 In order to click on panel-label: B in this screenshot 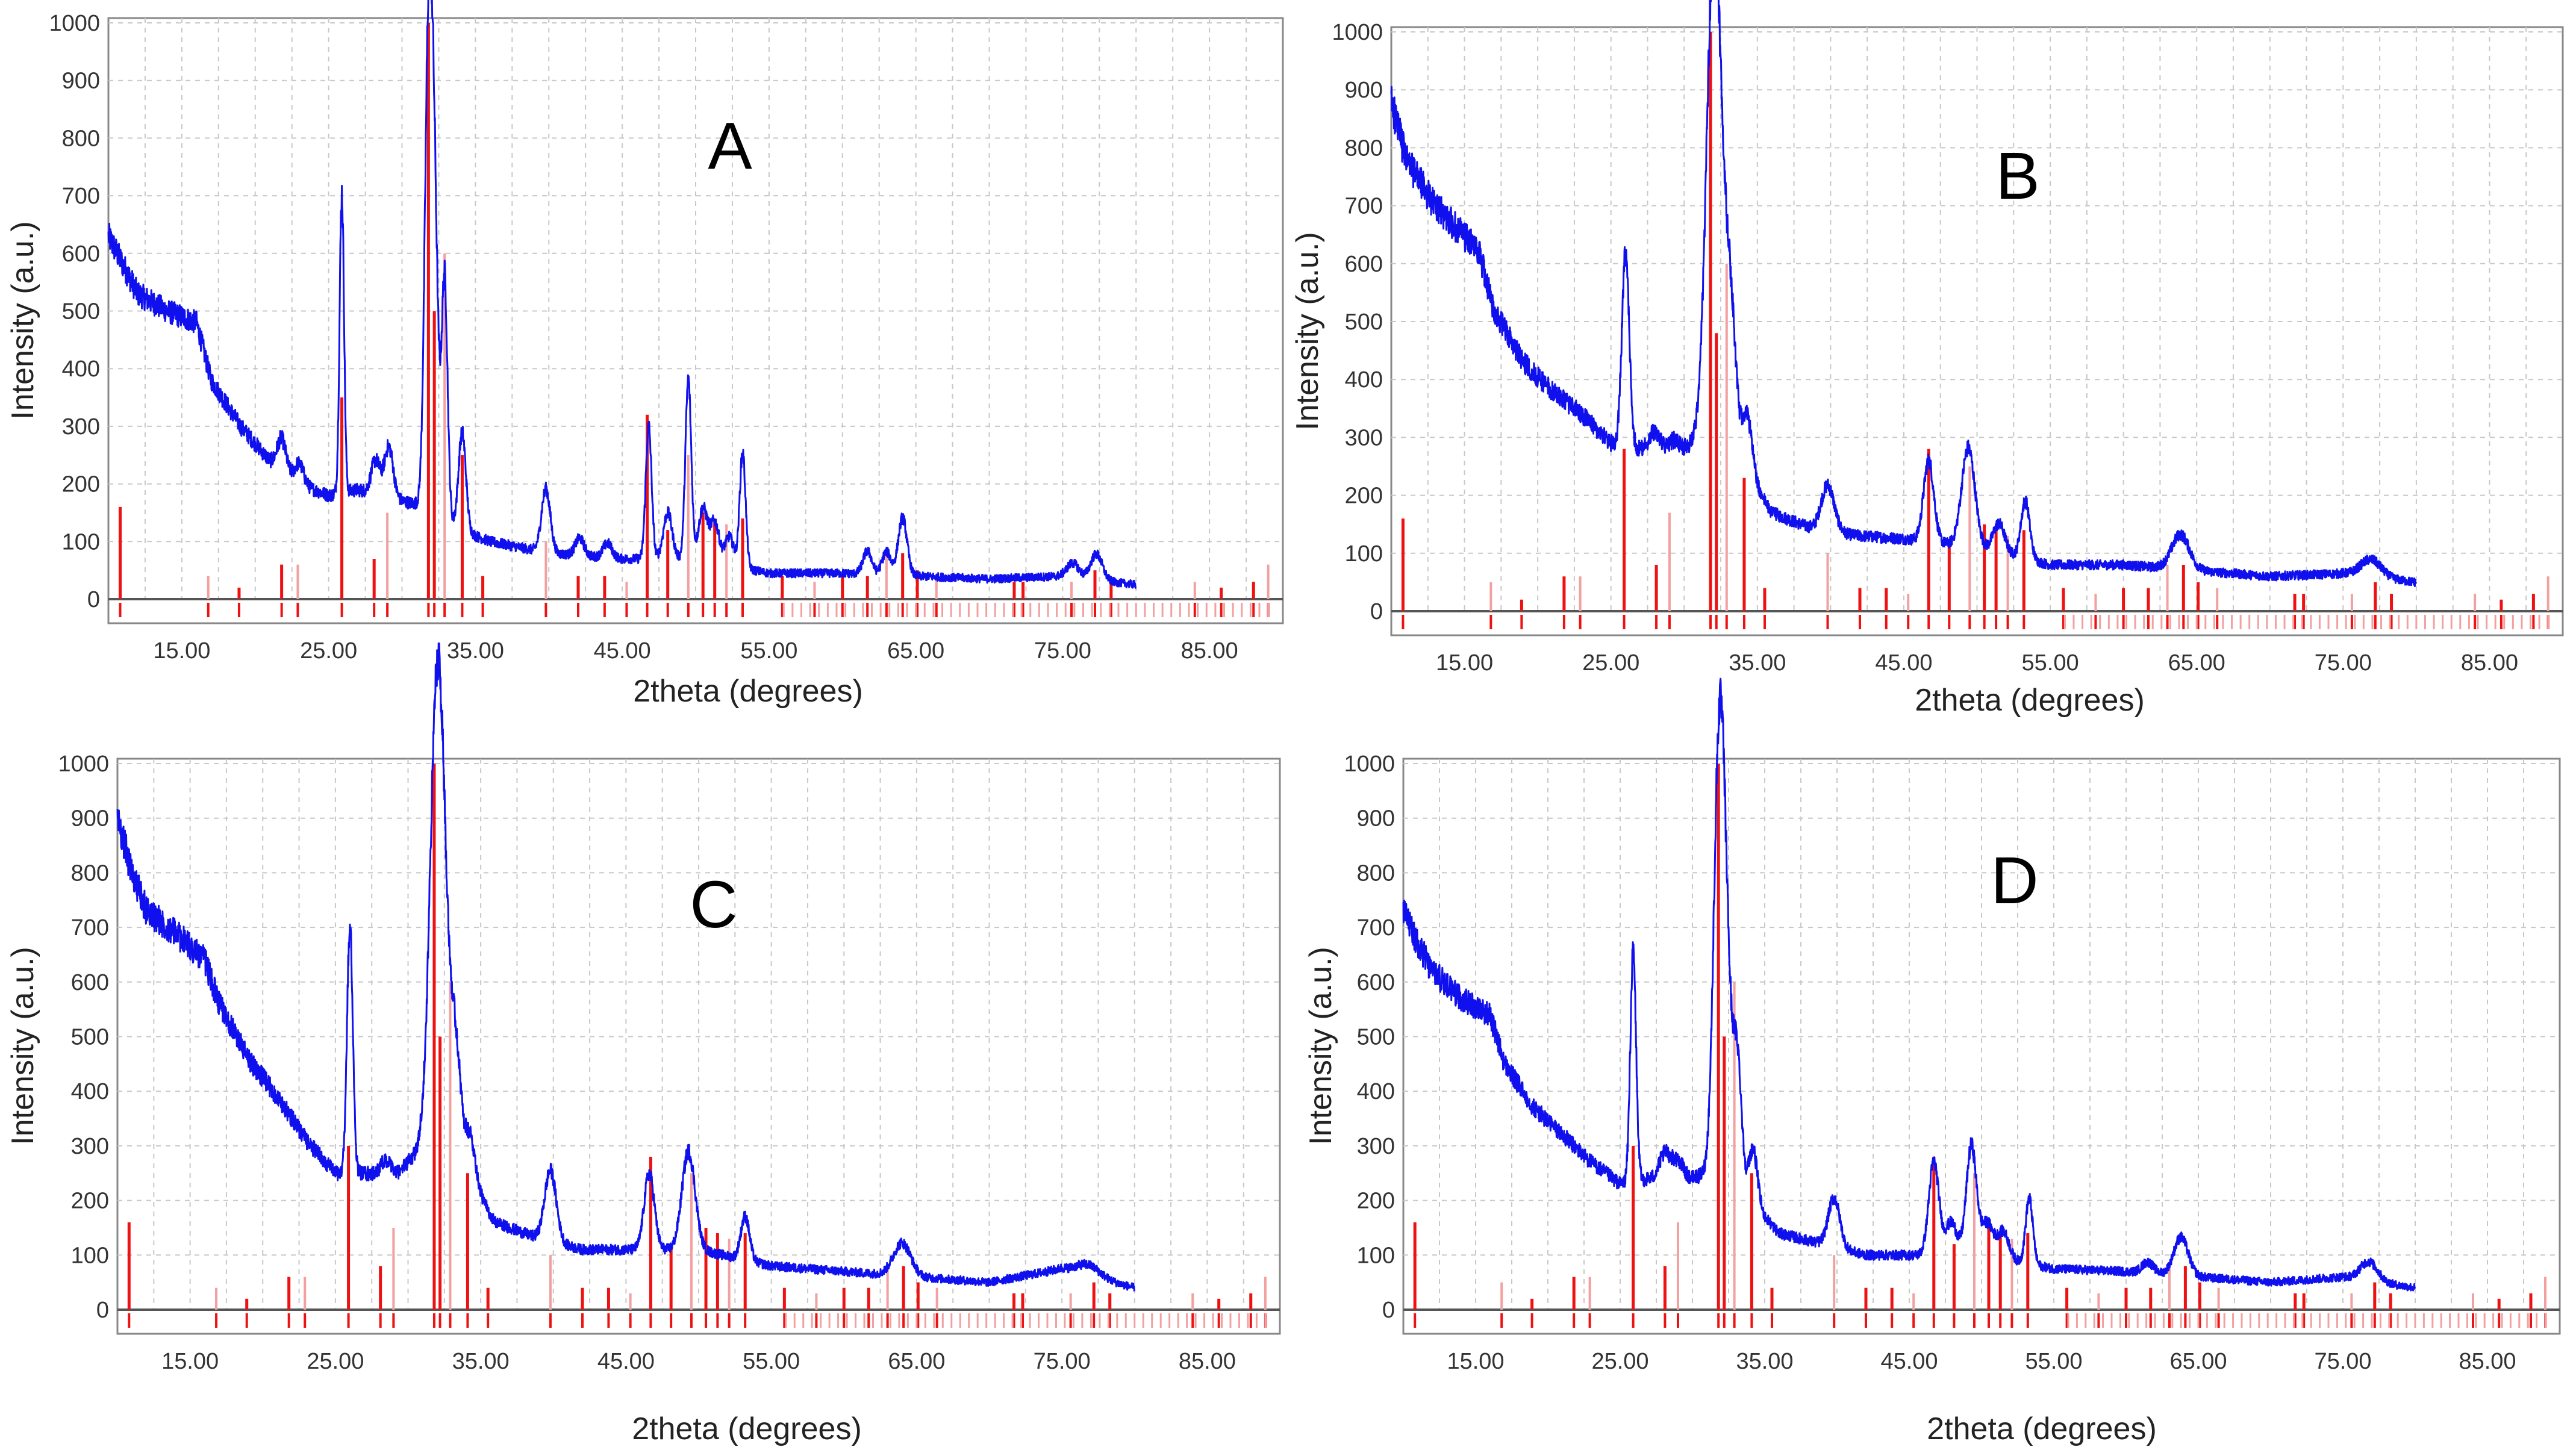, I will do `click(2017, 176)`.